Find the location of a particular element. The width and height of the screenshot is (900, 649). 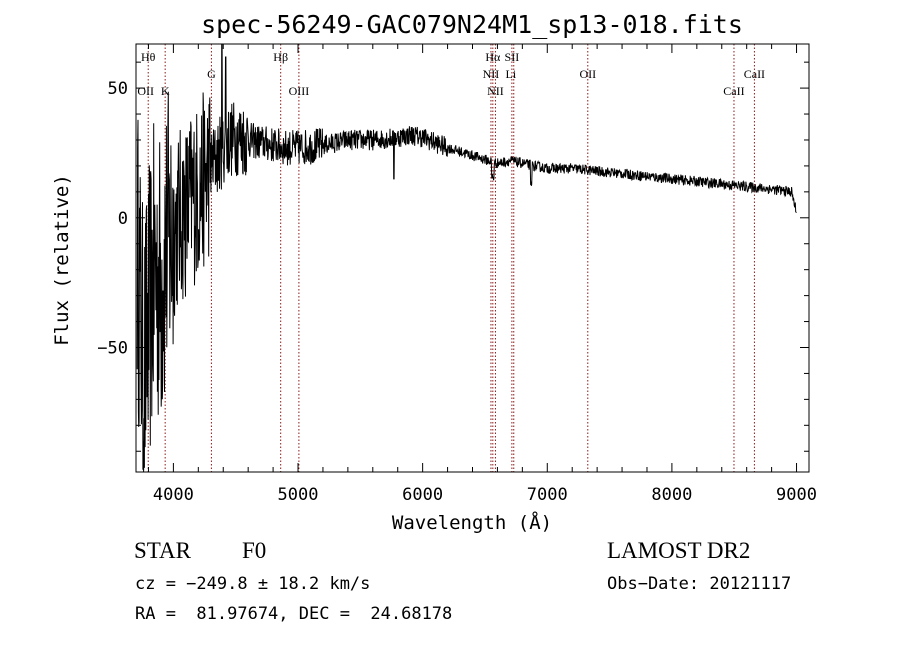

observation-date: Obs−Date: 20121117 is located at coordinates (699, 584).